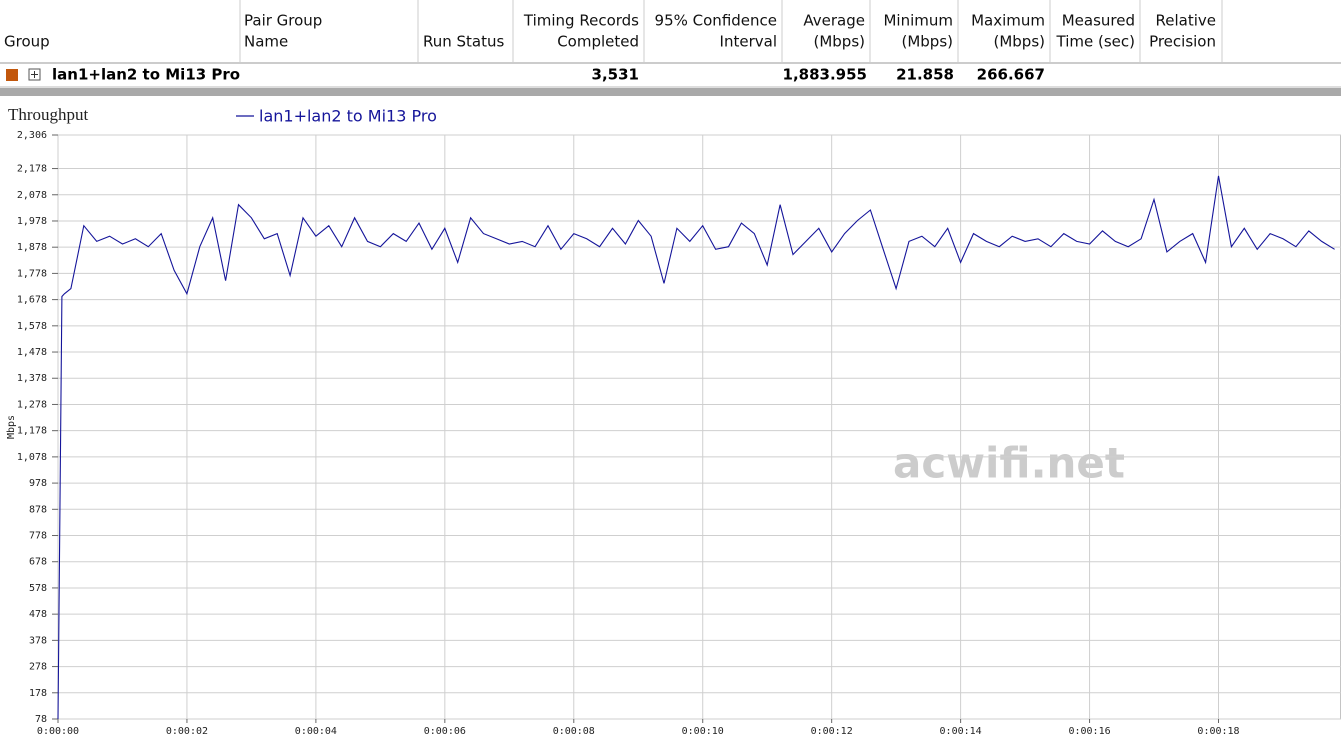  Describe the element at coordinates (832, 731) in the screenshot. I see `x-tick-label: 0:00:12` at that location.